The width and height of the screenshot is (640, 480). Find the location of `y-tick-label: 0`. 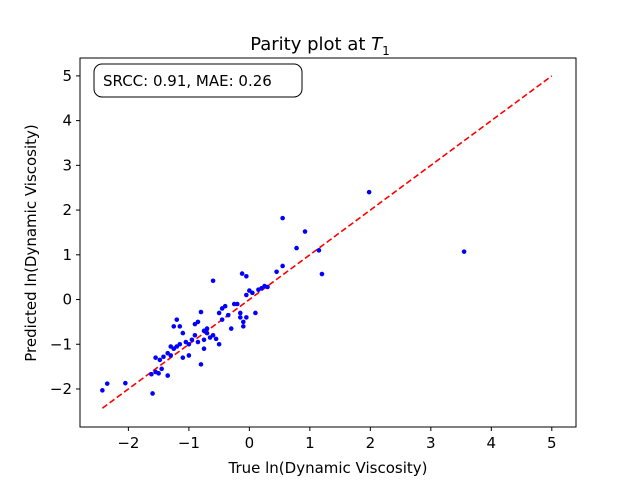

y-tick-label: 0 is located at coordinates (67, 300).